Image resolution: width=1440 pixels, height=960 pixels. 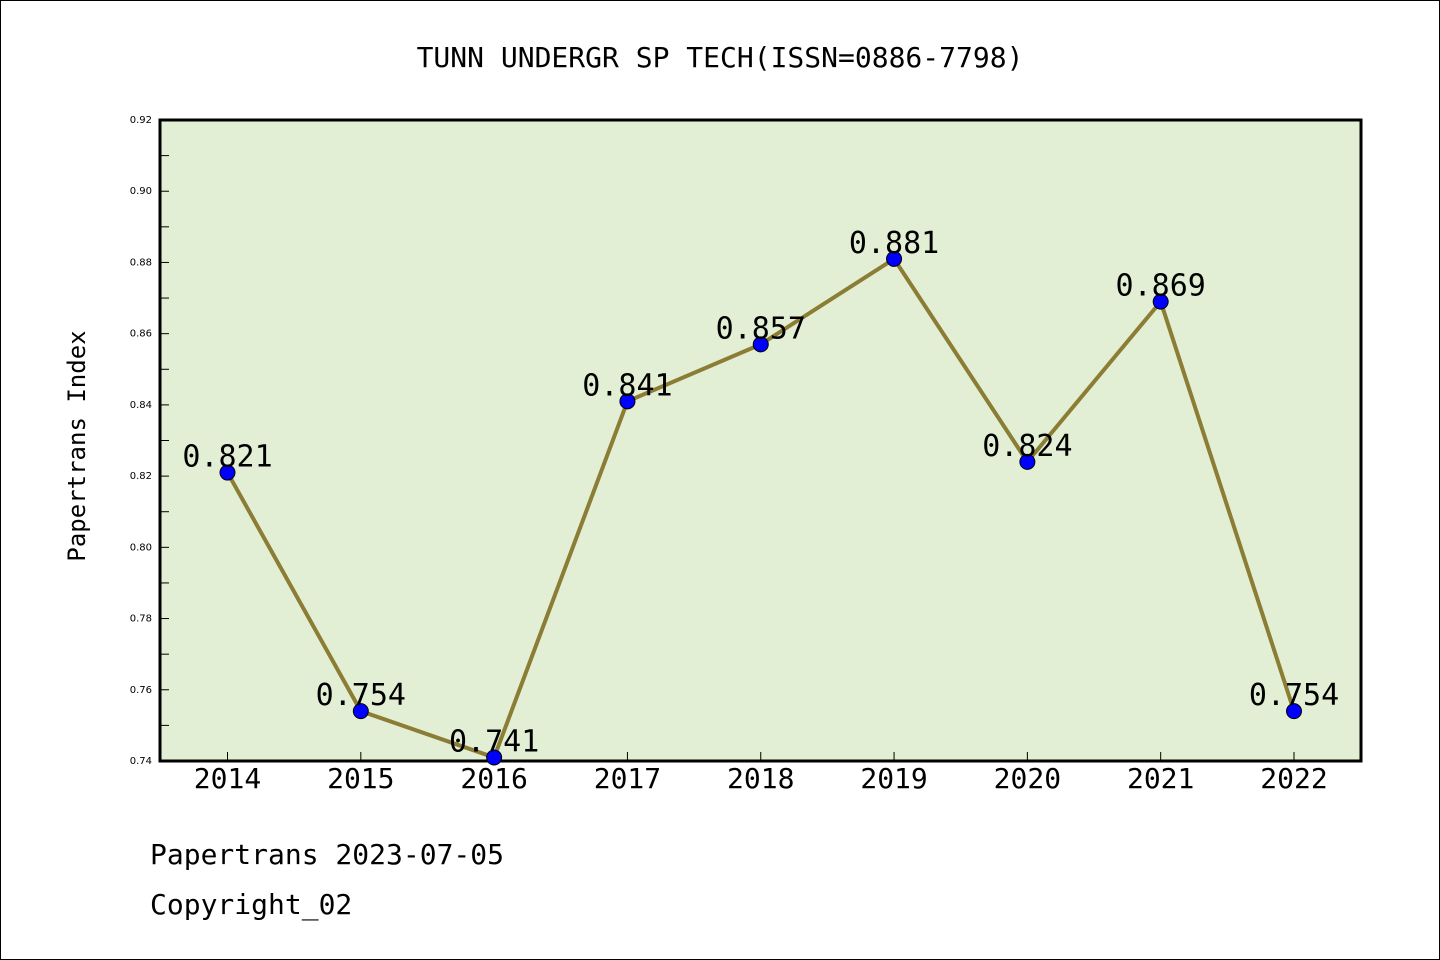 I want to click on y-tick-label: 0.76, so click(x=141, y=690).